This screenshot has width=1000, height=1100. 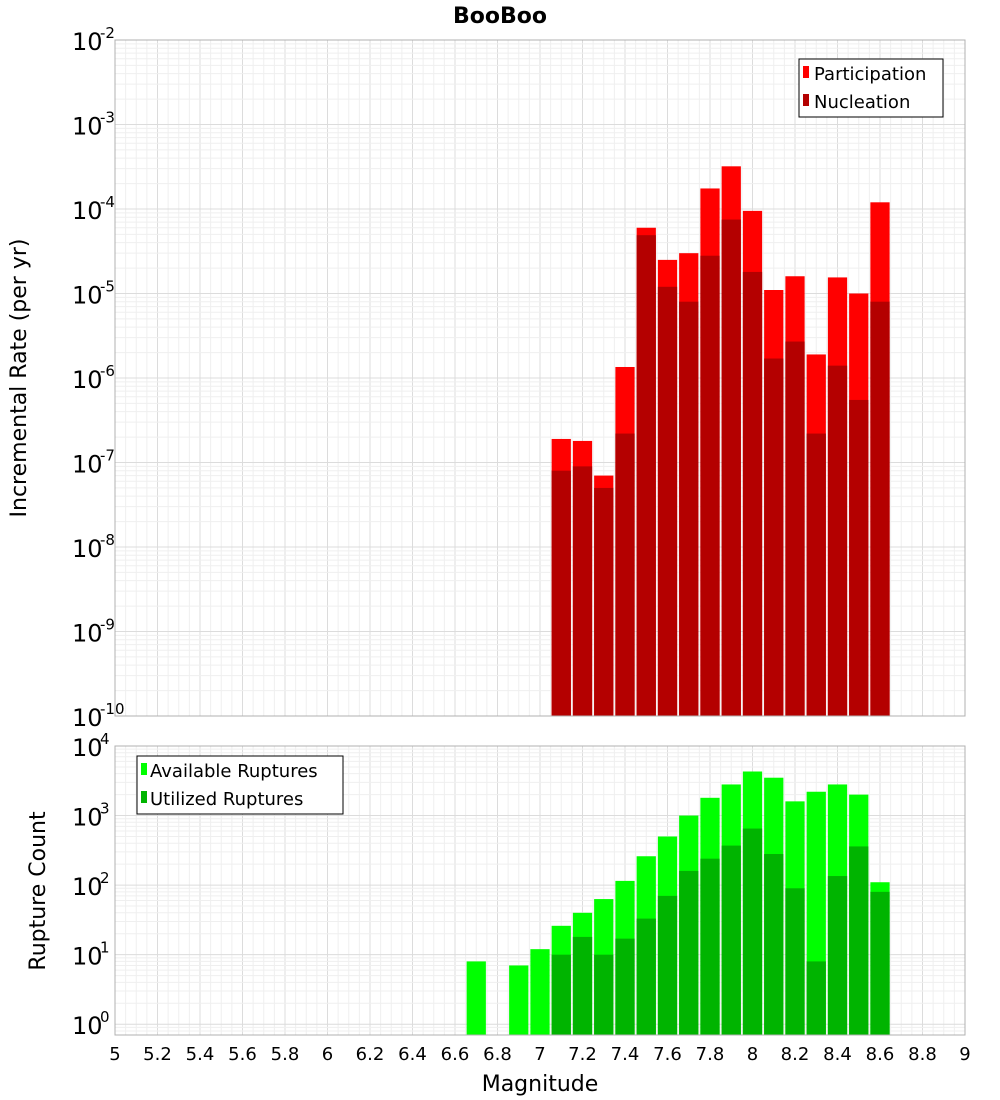 I want to click on top-y-axis-label: Incremental Rate (per yr), so click(x=19, y=378).